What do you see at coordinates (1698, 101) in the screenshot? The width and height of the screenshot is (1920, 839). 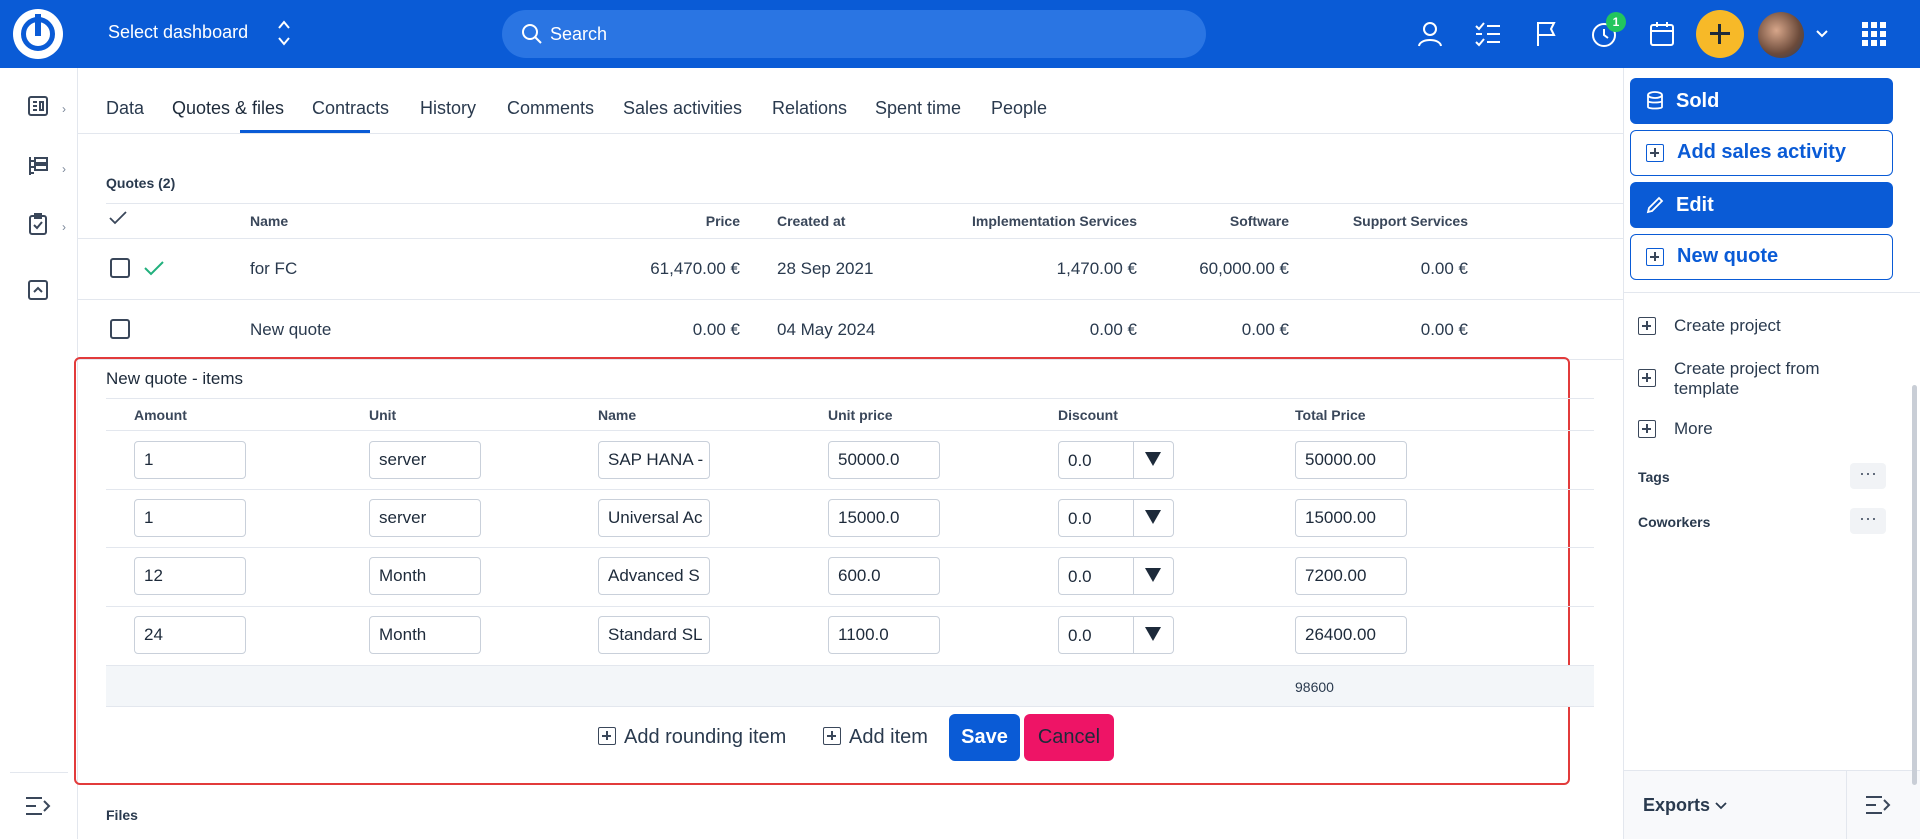 I see `sold-label: Sold` at bounding box center [1698, 101].